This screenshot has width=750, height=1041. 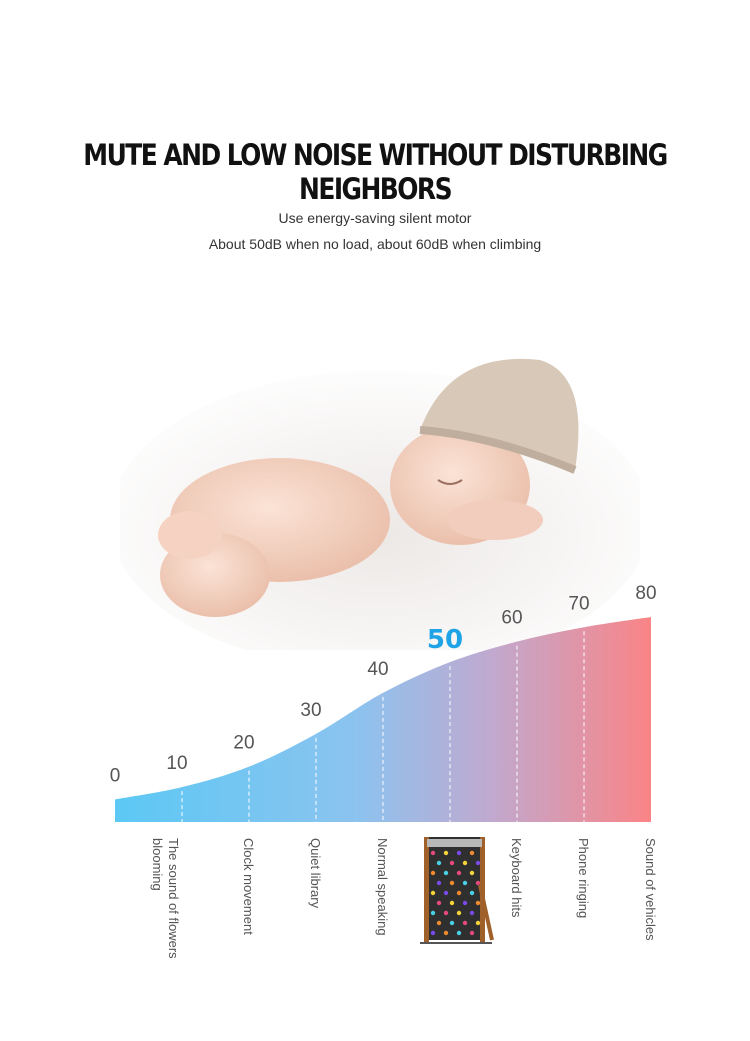 I want to click on category-label: Quiet library, so click(x=315, y=873).